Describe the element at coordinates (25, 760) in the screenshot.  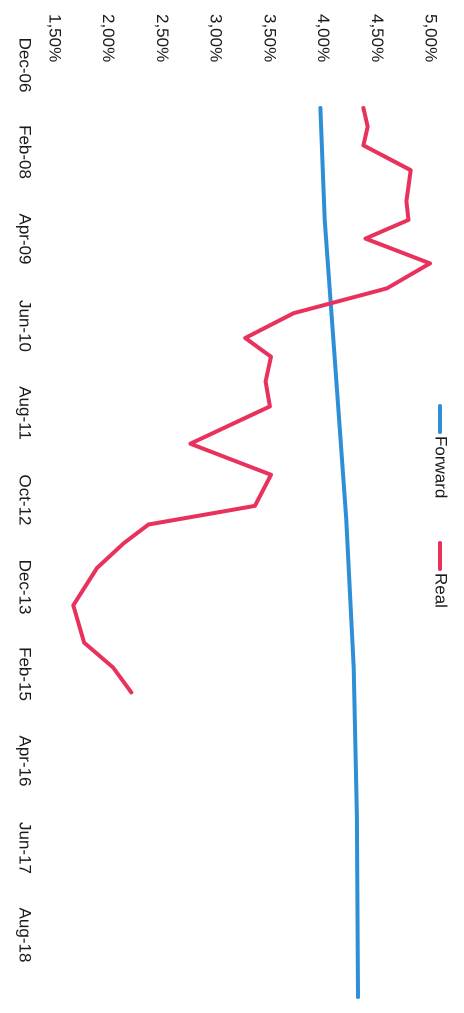
I see `x-tick-label: Apr-16` at that location.